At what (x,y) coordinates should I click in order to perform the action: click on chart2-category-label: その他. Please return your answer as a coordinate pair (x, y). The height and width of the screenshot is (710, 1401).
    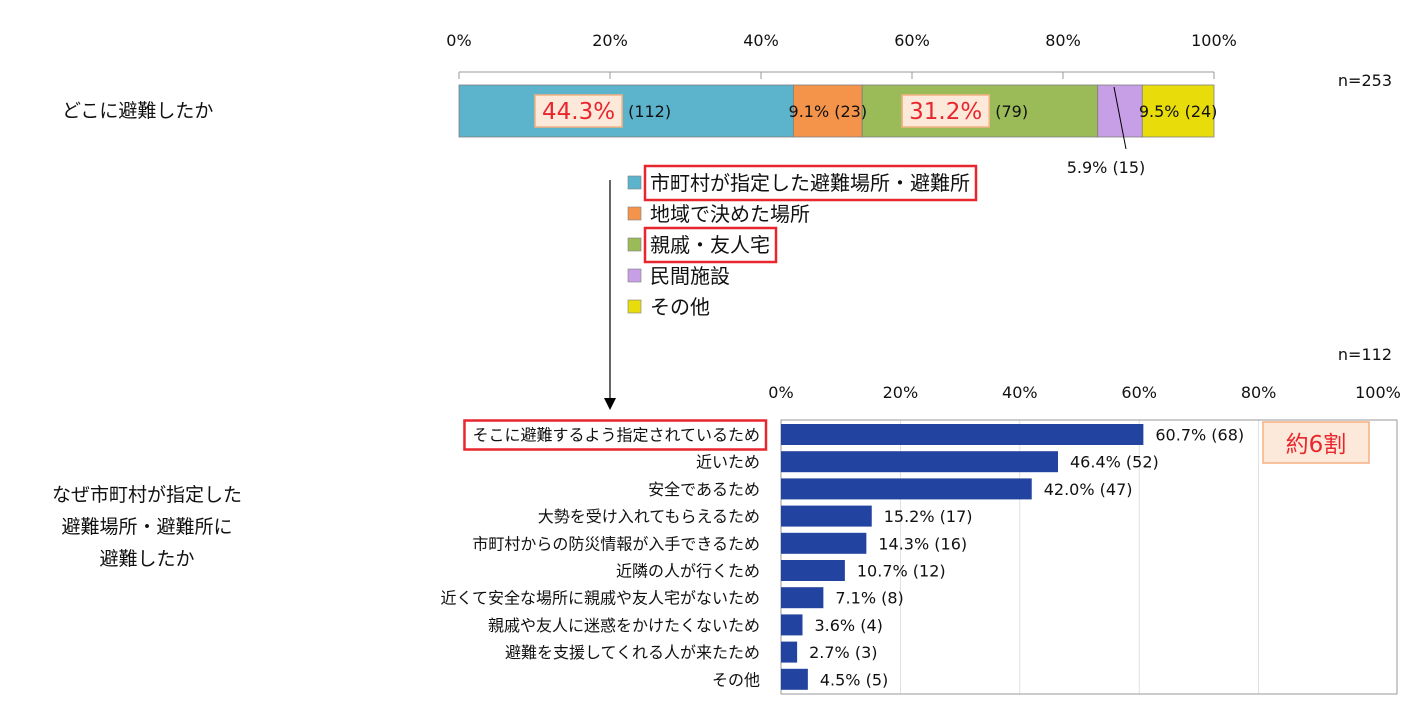
    Looking at the image, I should click on (736, 679).